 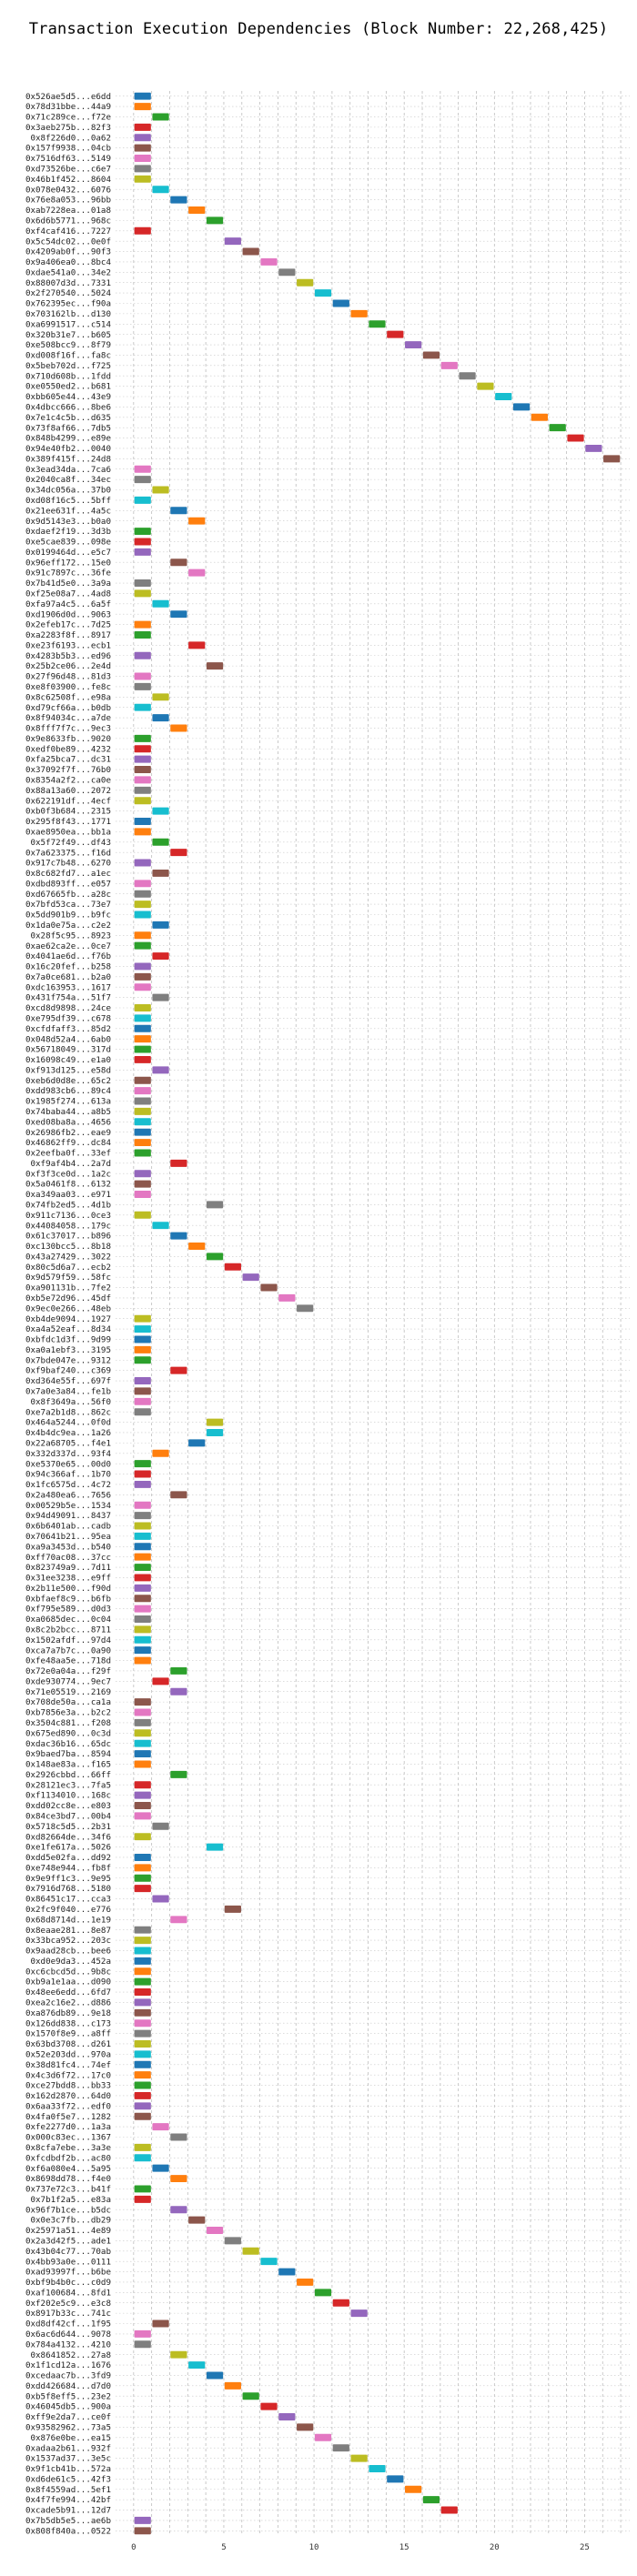 What do you see at coordinates (68, 2179) in the screenshot?
I see `row-label: 0x8698dd78...f4e0` at bounding box center [68, 2179].